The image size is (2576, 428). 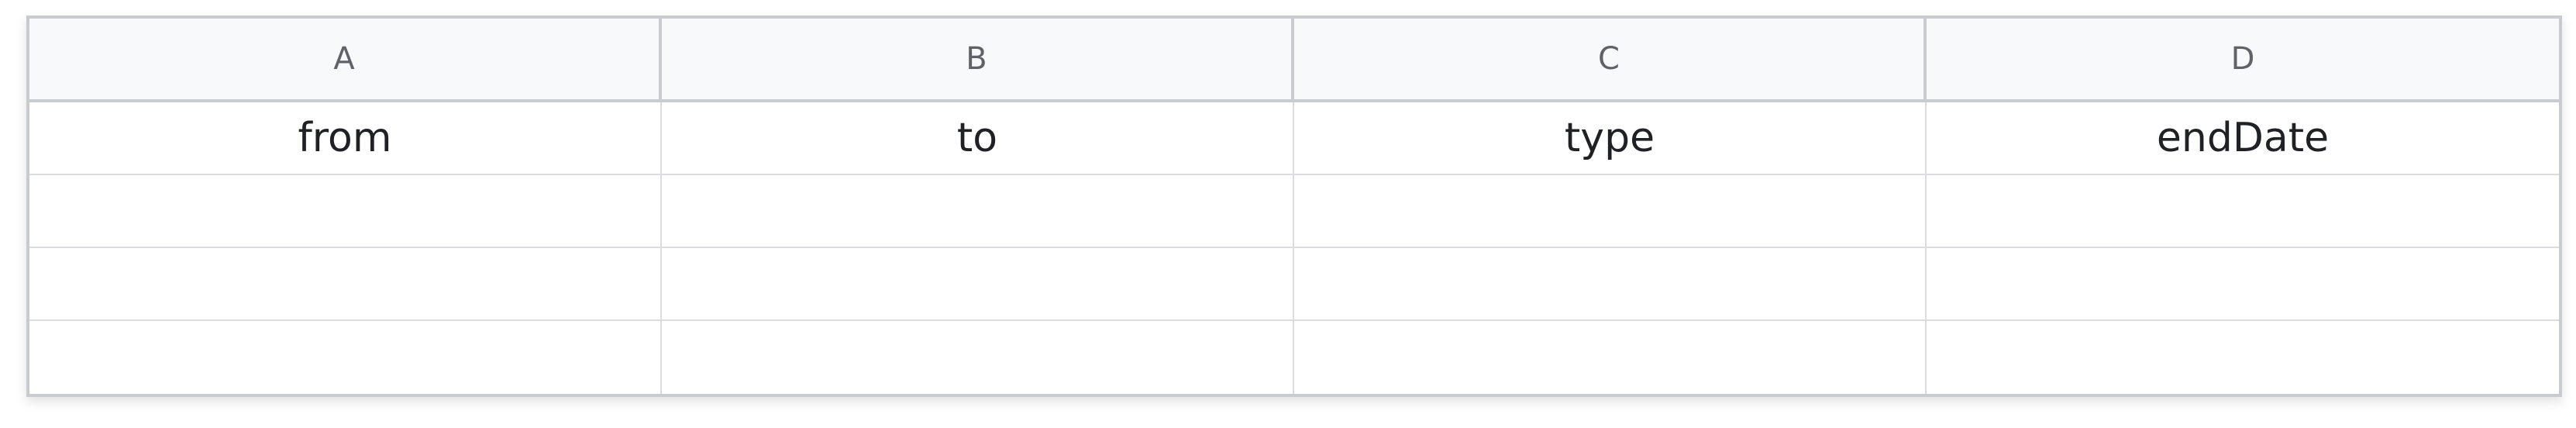 I want to click on cell-a2, so click(x=345, y=211).